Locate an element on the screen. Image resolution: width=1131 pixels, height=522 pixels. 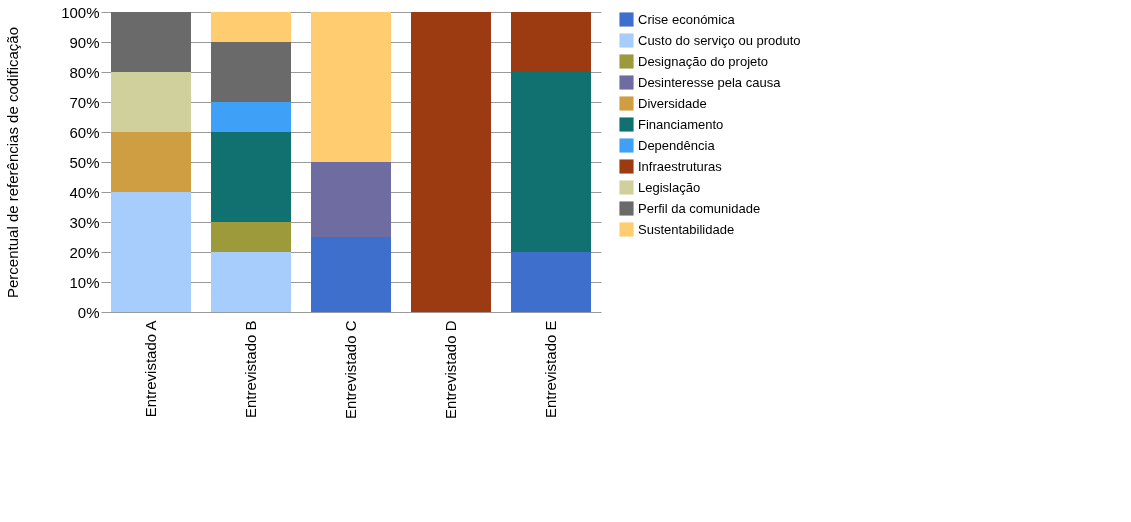
x-tick-label: Entrevistado D is located at coordinates (450, 369).